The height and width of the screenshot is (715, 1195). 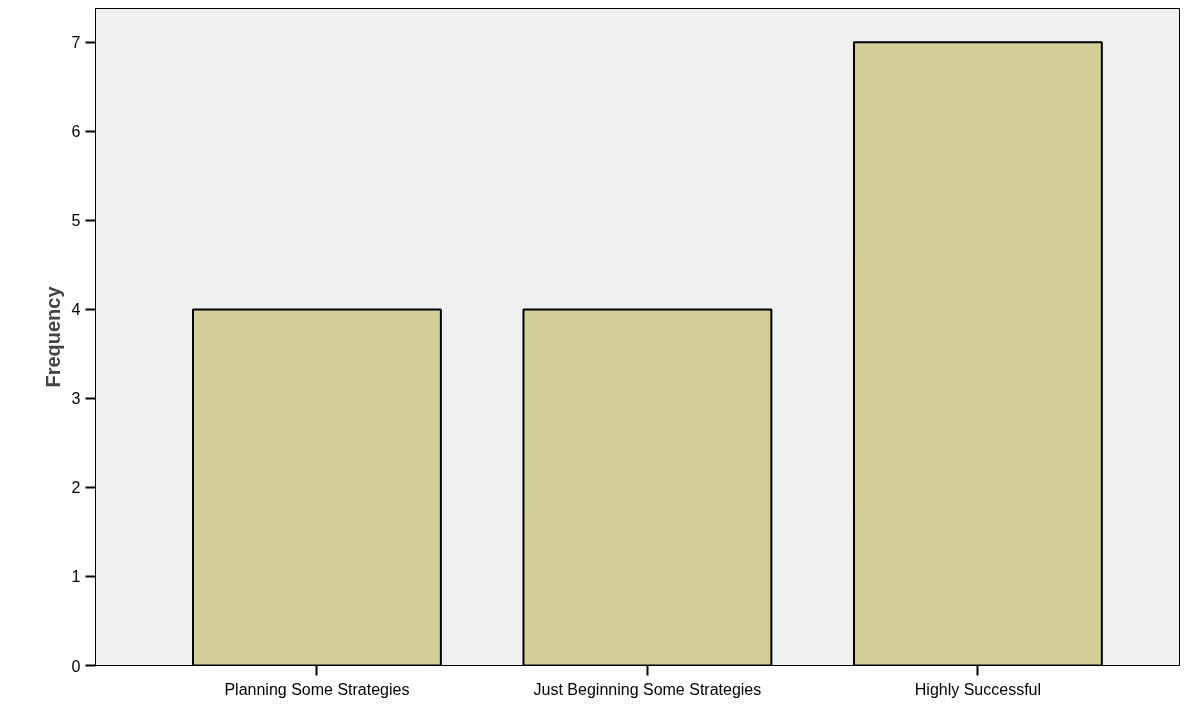 What do you see at coordinates (76, 221) in the screenshot?
I see `y-tick-label: 5` at bounding box center [76, 221].